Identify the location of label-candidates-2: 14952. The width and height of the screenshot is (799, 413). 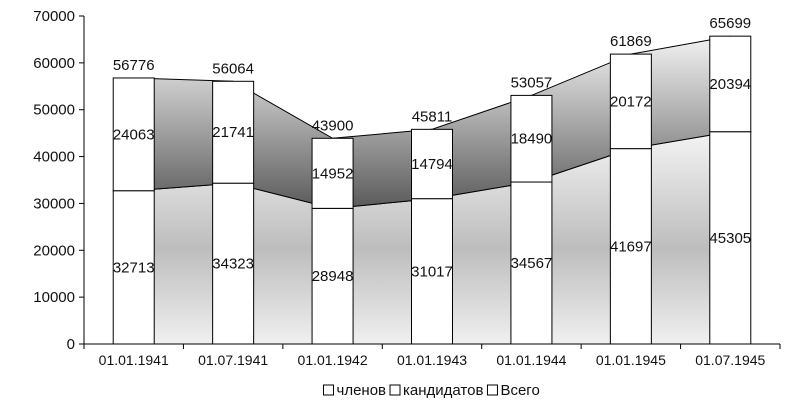
(333, 173).